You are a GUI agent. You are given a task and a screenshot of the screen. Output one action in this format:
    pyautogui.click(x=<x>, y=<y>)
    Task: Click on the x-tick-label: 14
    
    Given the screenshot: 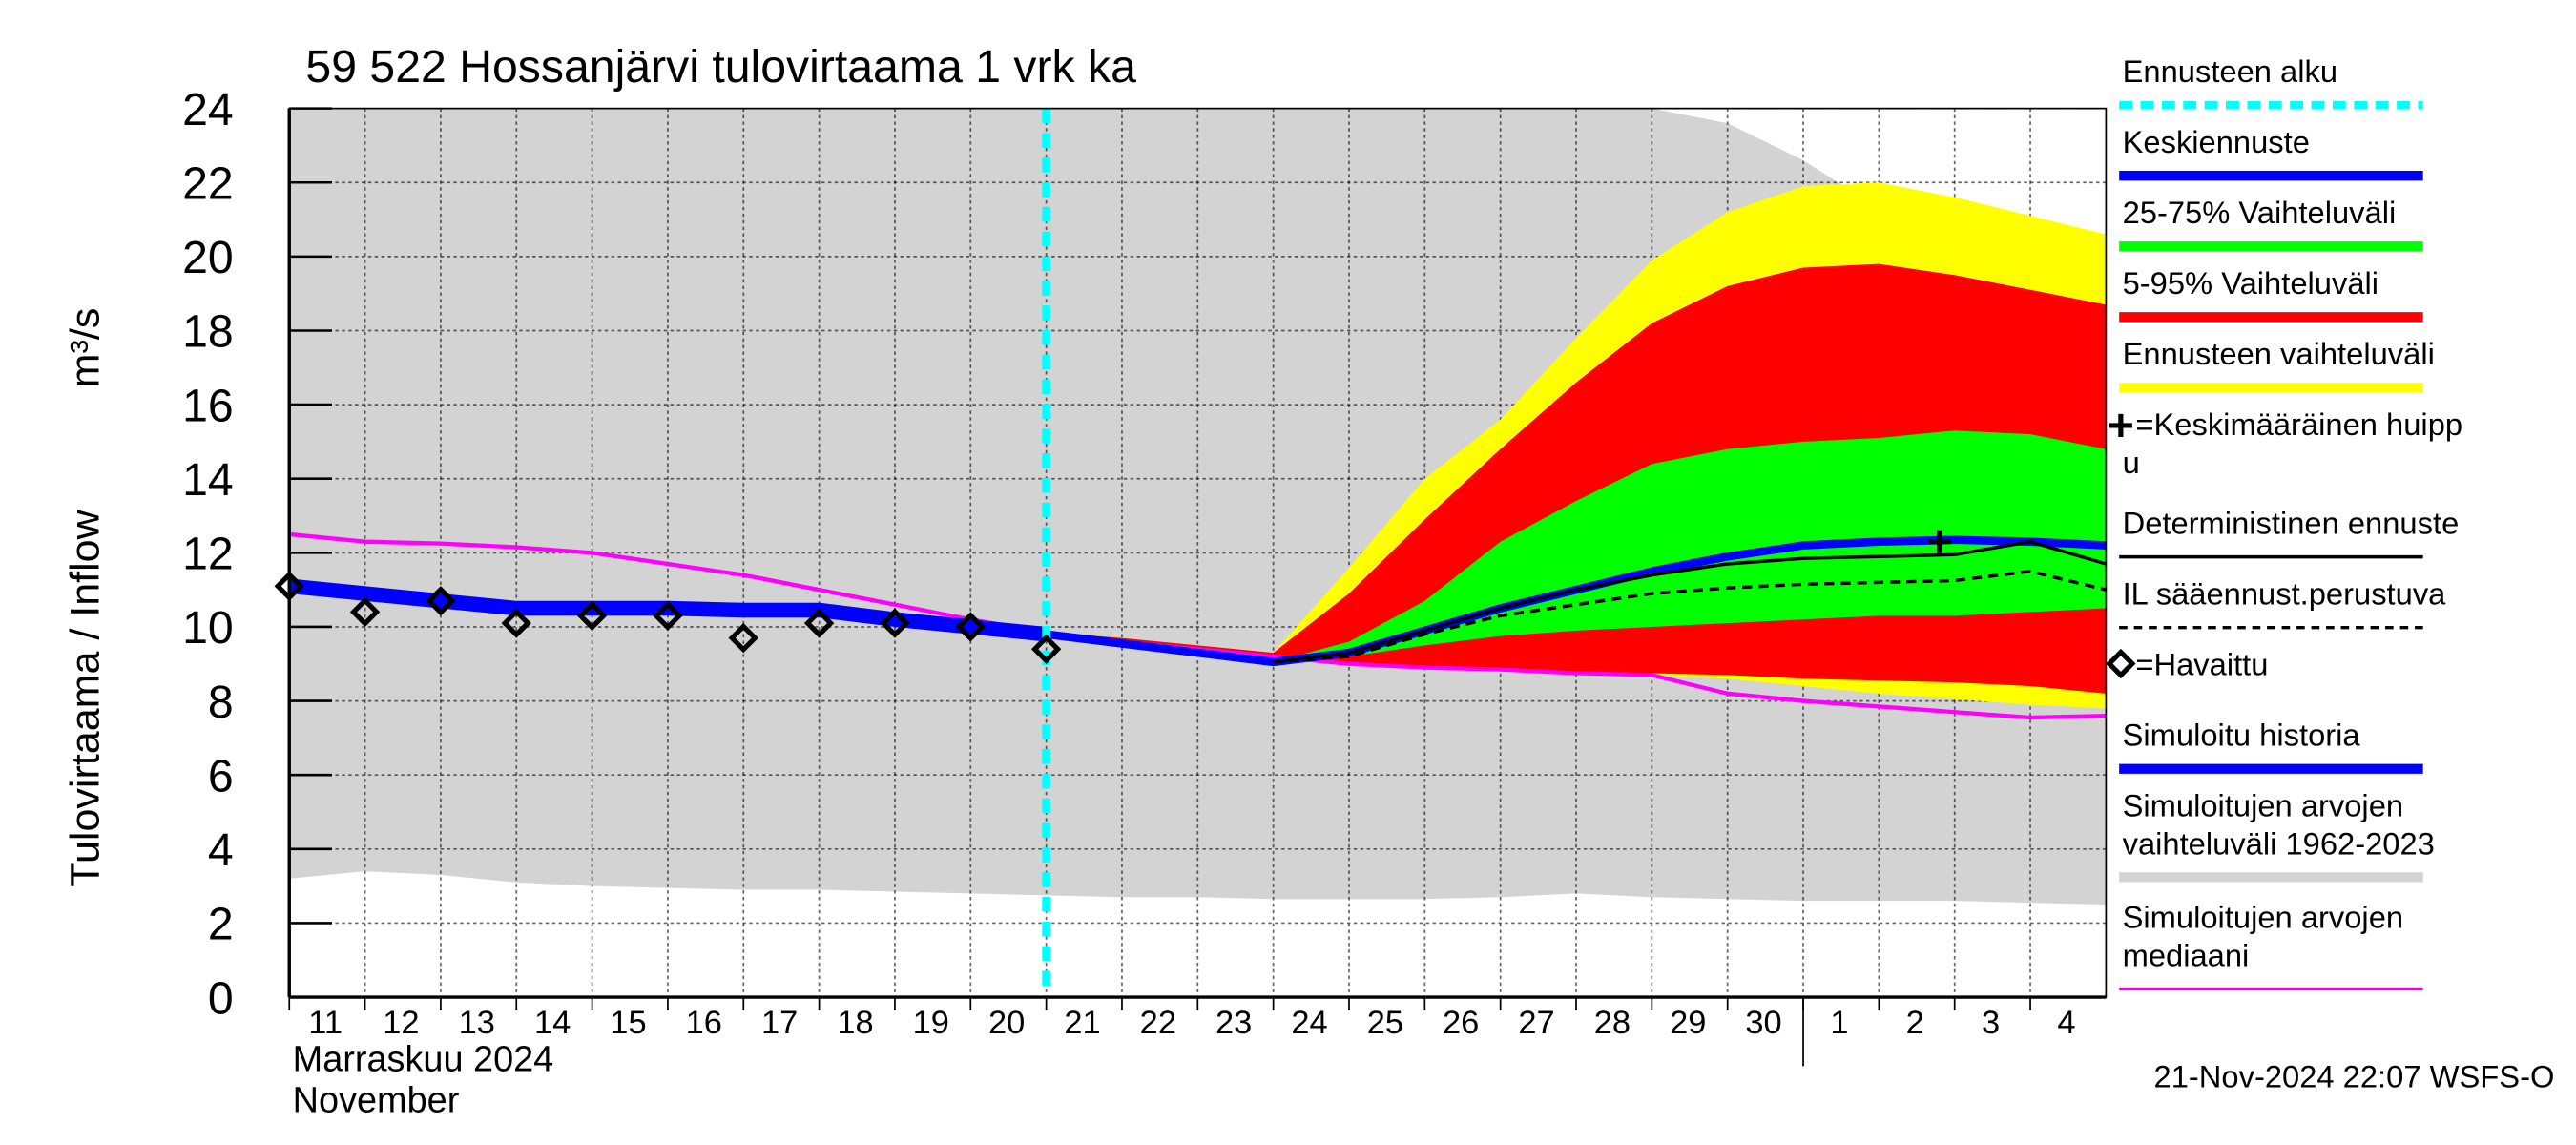 What is the action you would take?
    pyautogui.click(x=552, y=1023)
    